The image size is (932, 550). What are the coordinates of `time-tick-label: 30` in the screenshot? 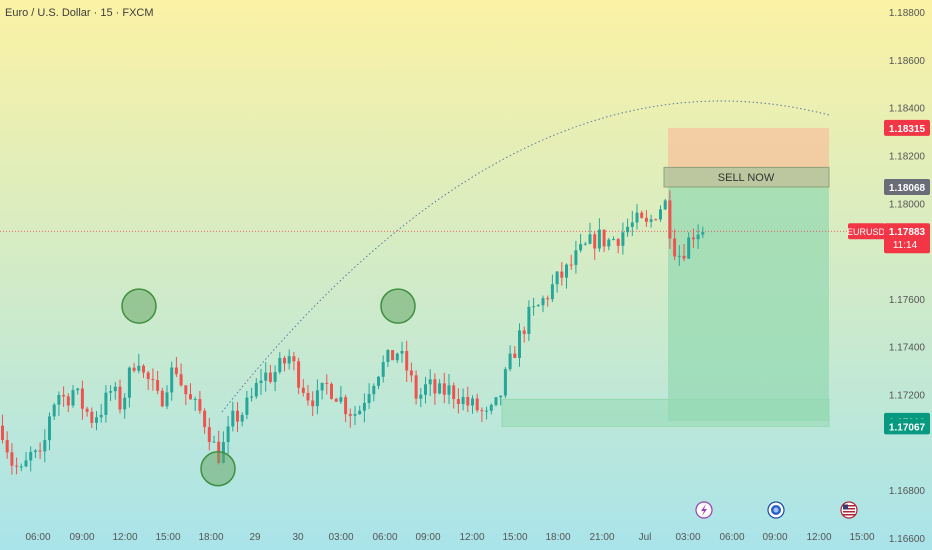 It's located at (298, 537).